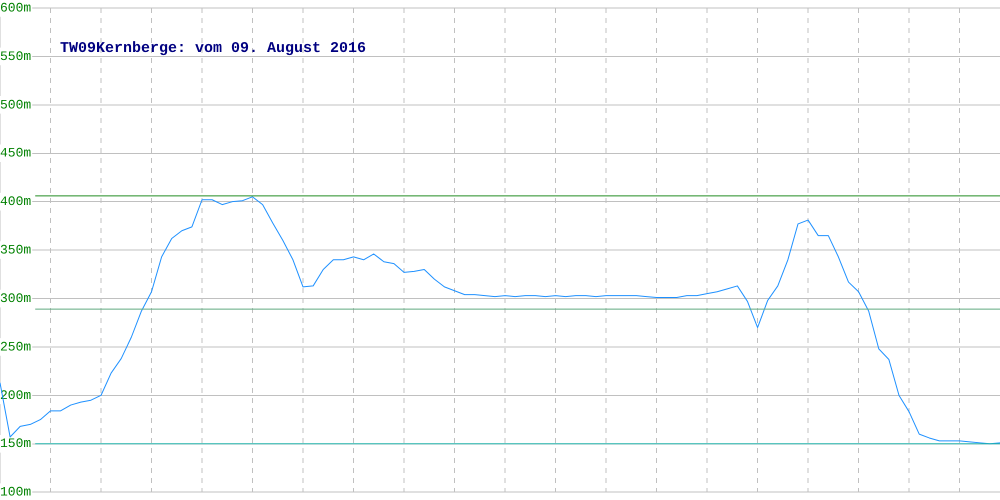 Image resolution: width=1000 pixels, height=500 pixels. Describe the element at coordinates (16, 153) in the screenshot. I see `y-tick-label: 450m` at that location.